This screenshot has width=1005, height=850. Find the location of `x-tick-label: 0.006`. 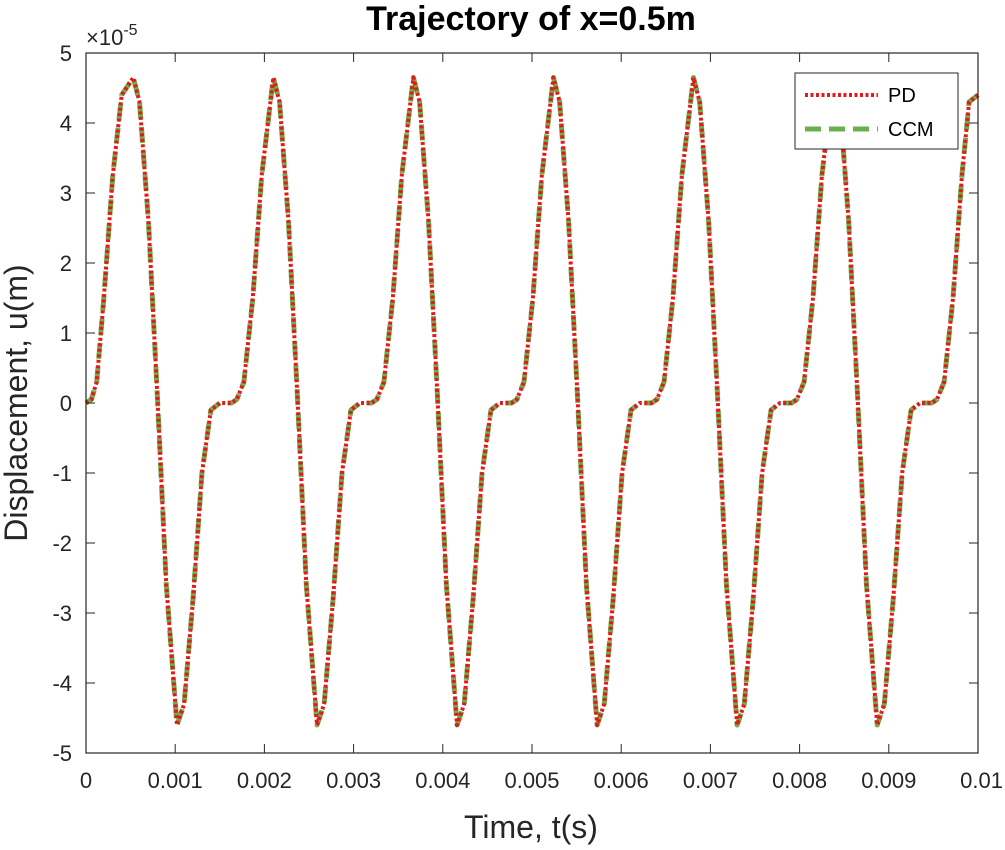

x-tick-label: 0.006 is located at coordinates (621, 780).